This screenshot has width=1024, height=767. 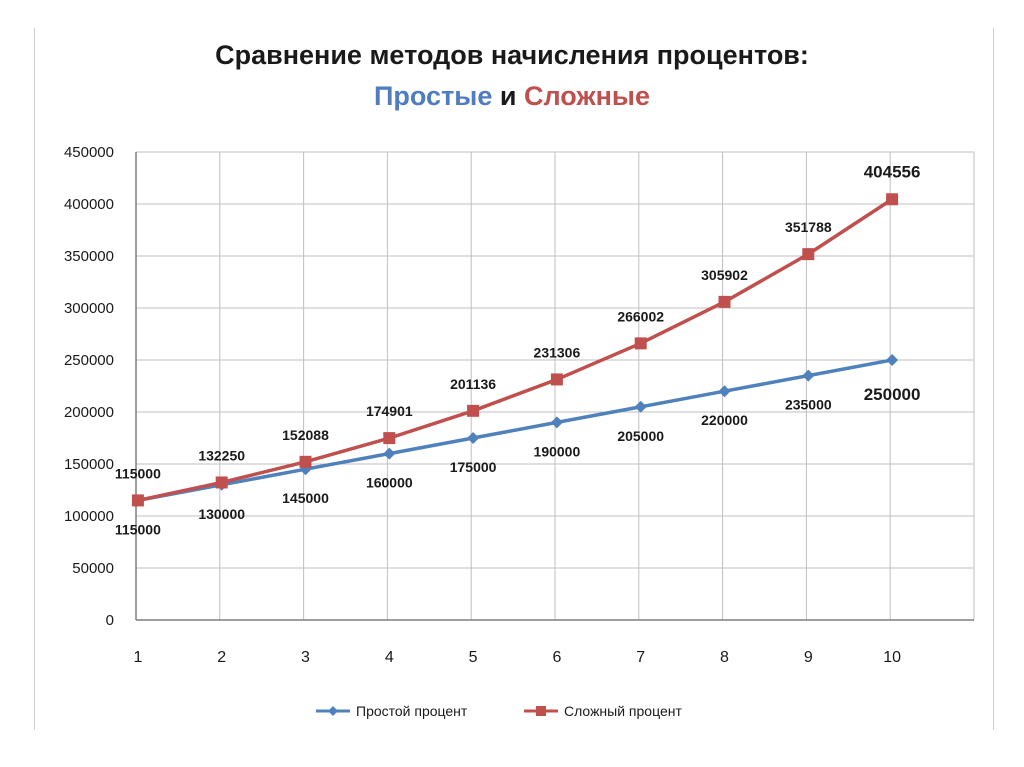 I want to click on x-tick-label: 5, so click(x=473, y=657).